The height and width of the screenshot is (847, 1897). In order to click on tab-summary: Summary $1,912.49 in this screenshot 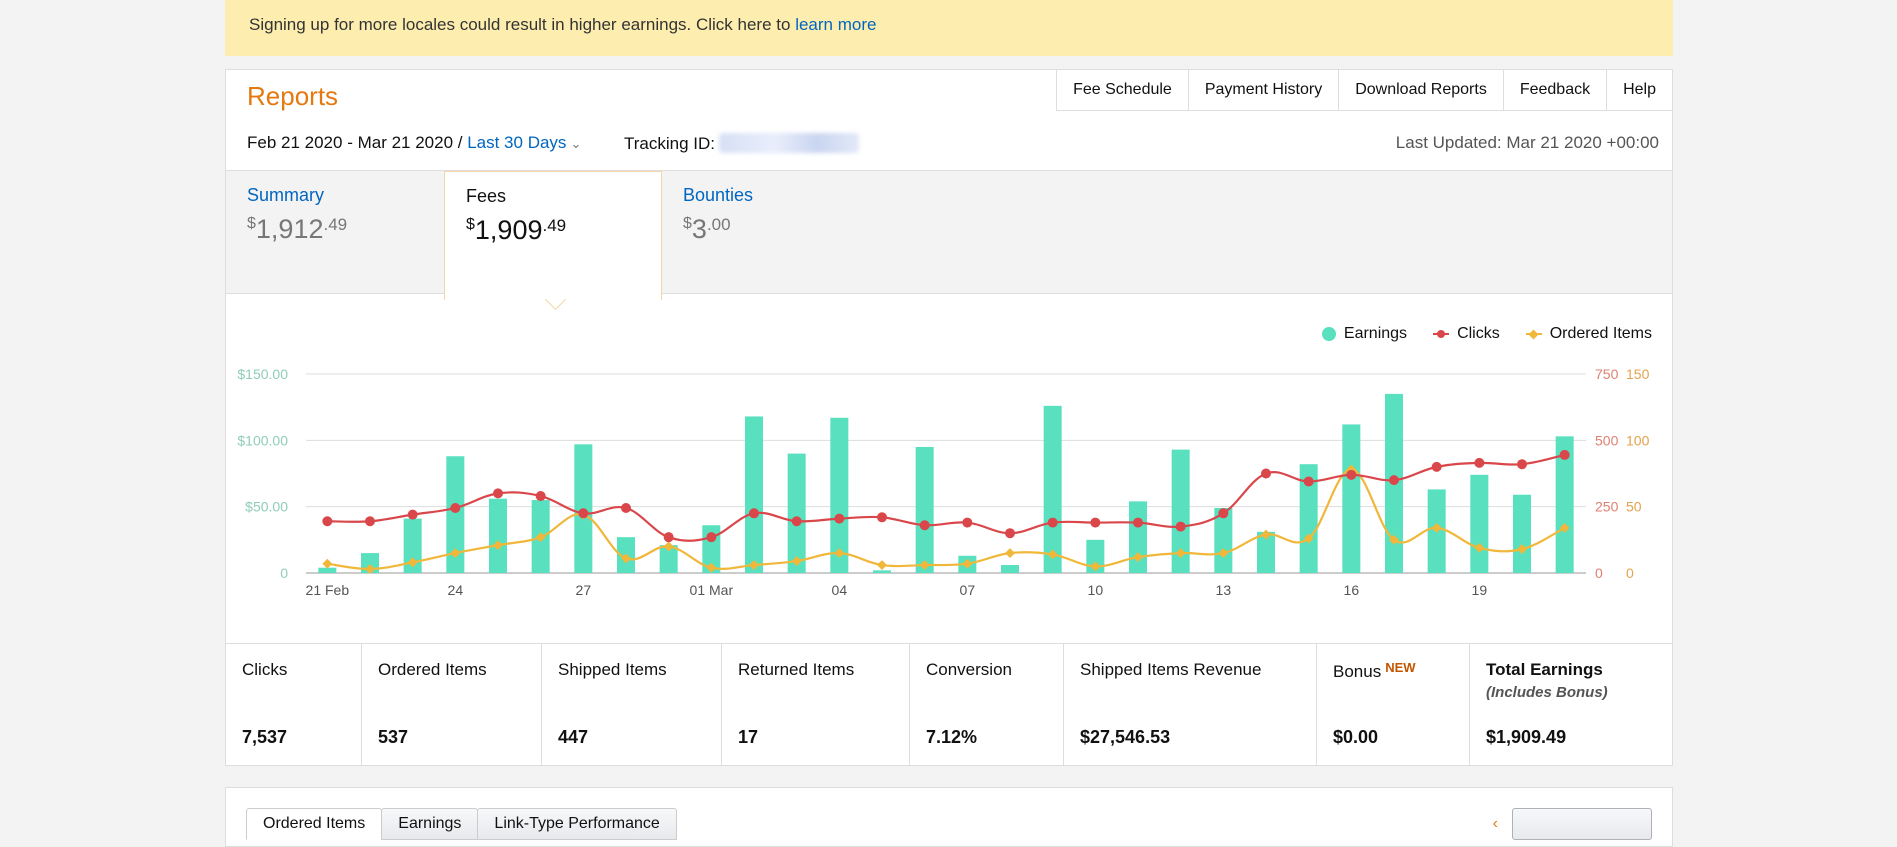, I will do `click(335, 232)`.